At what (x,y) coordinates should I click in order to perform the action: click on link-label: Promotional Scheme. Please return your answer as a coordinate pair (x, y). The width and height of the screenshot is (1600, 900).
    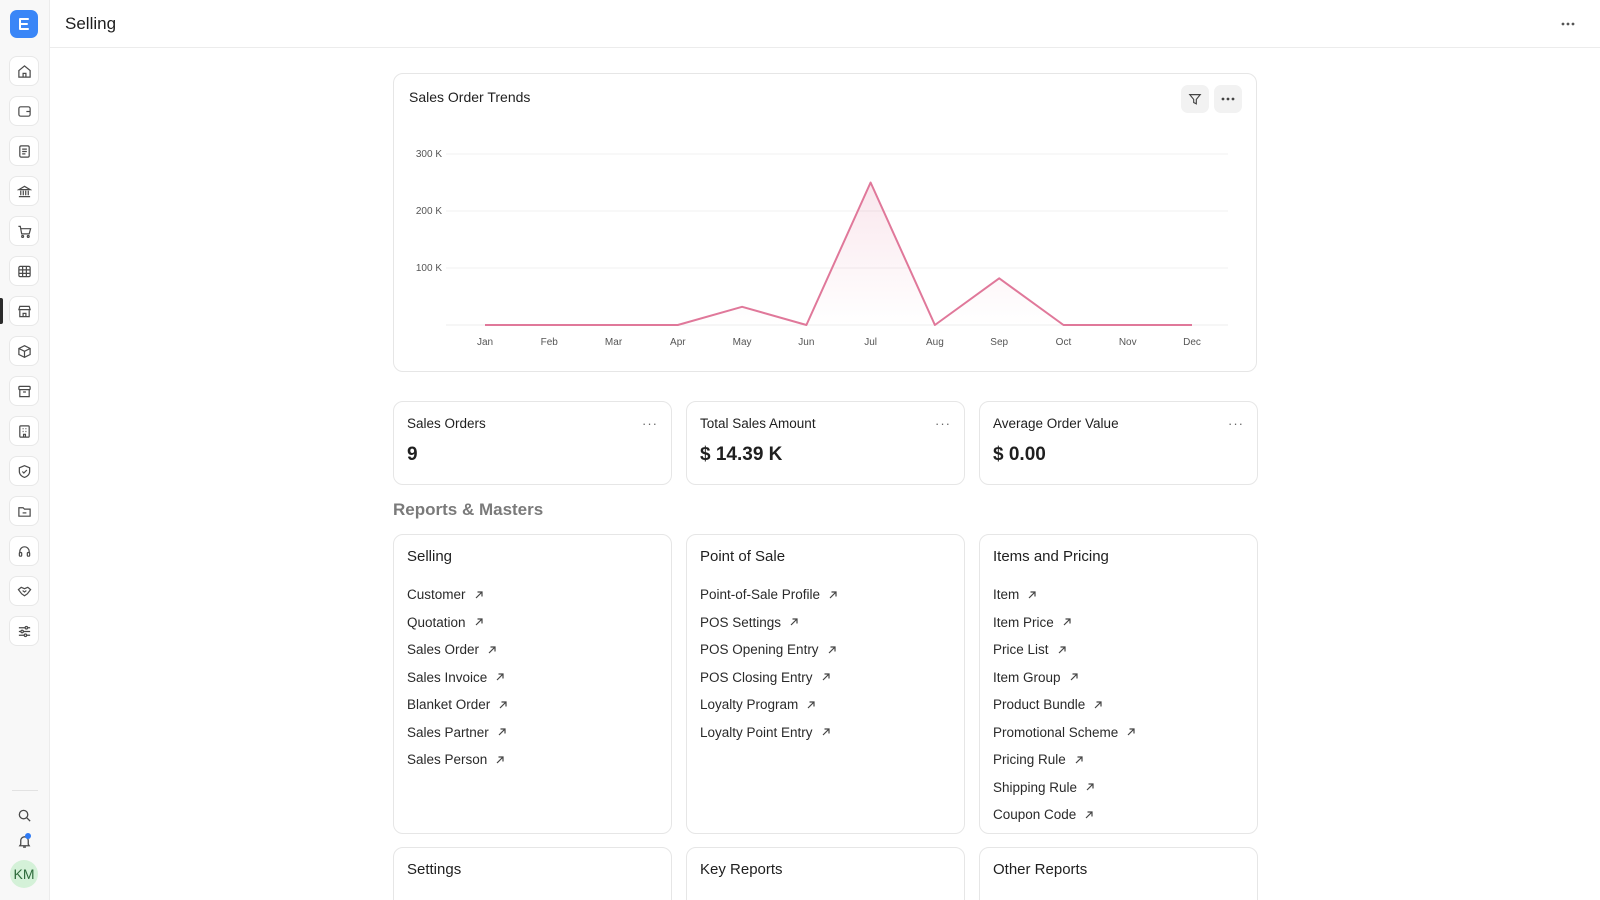
    Looking at the image, I should click on (1056, 732).